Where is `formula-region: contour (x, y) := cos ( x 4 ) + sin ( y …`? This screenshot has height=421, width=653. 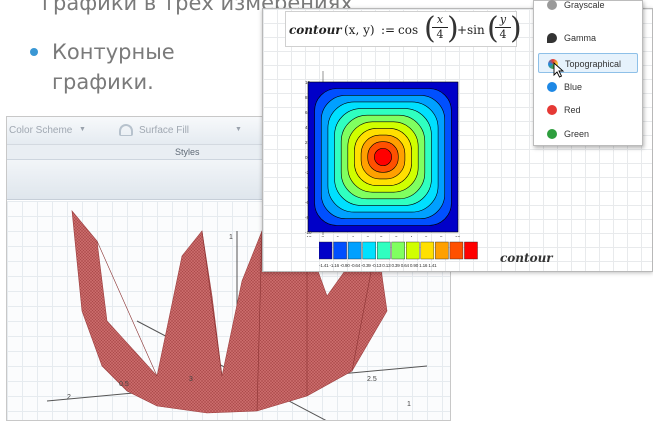
formula-region: contour (x, y) := cos ( x 4 ) + sin ( y … is located at coordinates (403, 29).